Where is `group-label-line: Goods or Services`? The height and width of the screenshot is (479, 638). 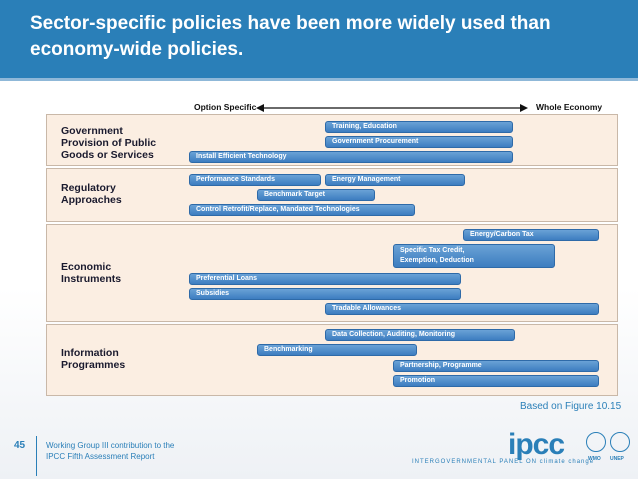 group-label-line: Goods or Services is located at coordinates (107, 155).